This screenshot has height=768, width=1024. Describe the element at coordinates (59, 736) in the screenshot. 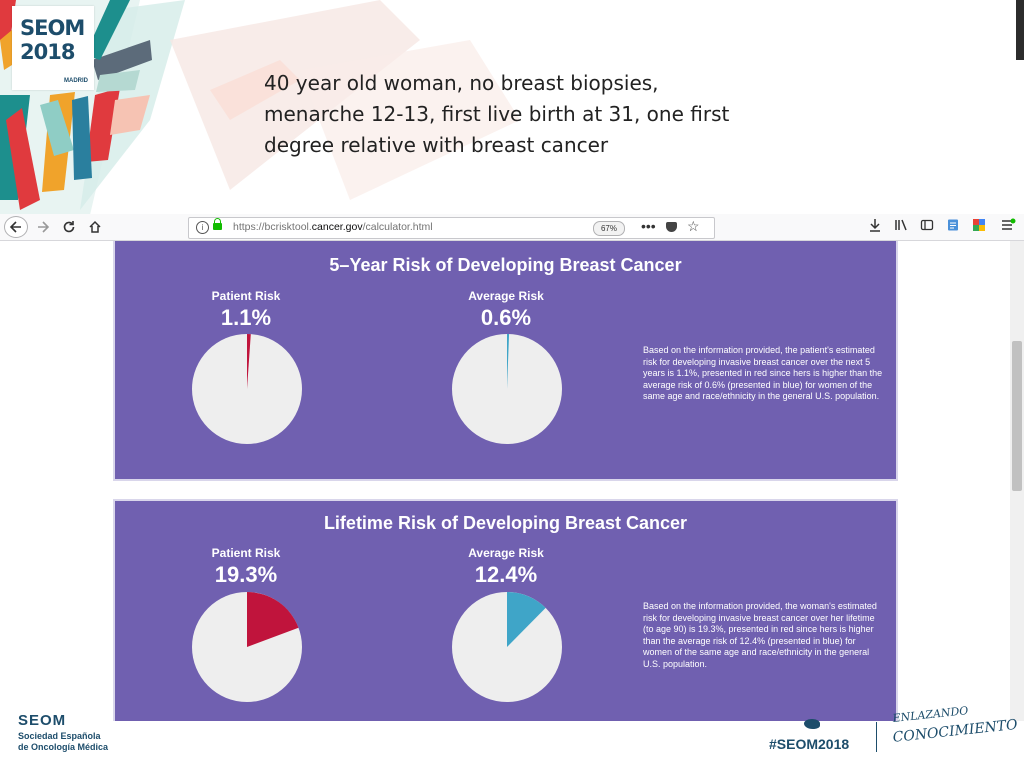

I see `footer-org-line1: Sociedad Española` at that location.